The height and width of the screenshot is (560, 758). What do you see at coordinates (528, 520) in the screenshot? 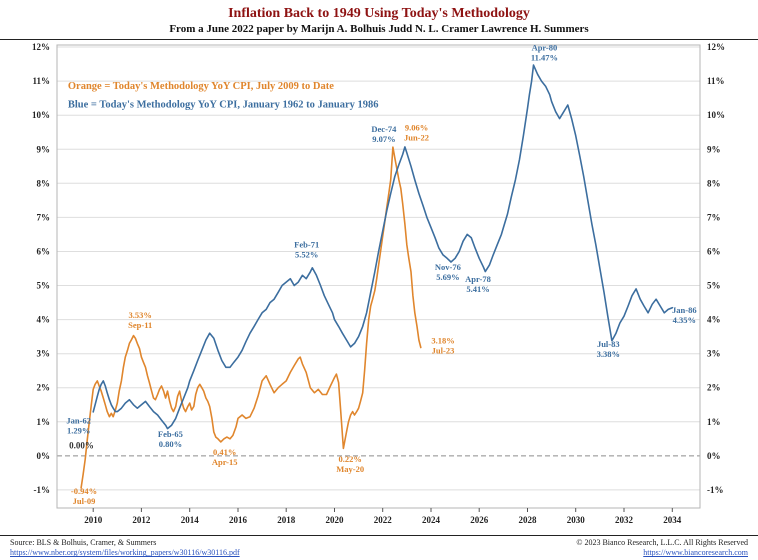
I see `x-tick-label: 2028` at bounding box center [528, 520].